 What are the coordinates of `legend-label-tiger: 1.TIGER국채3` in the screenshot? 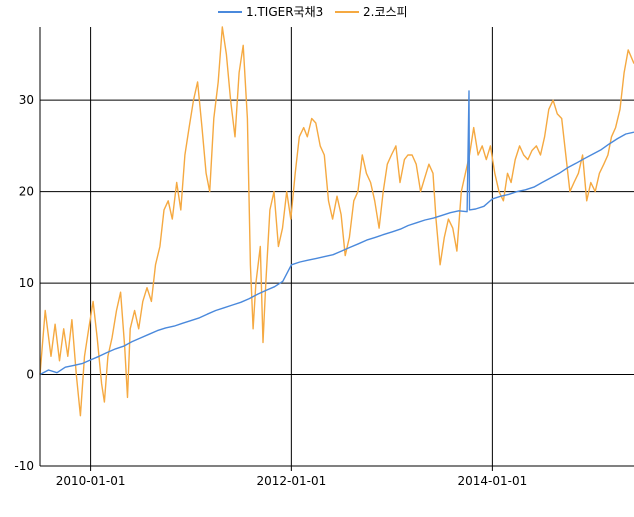 It's located at (284, 12).